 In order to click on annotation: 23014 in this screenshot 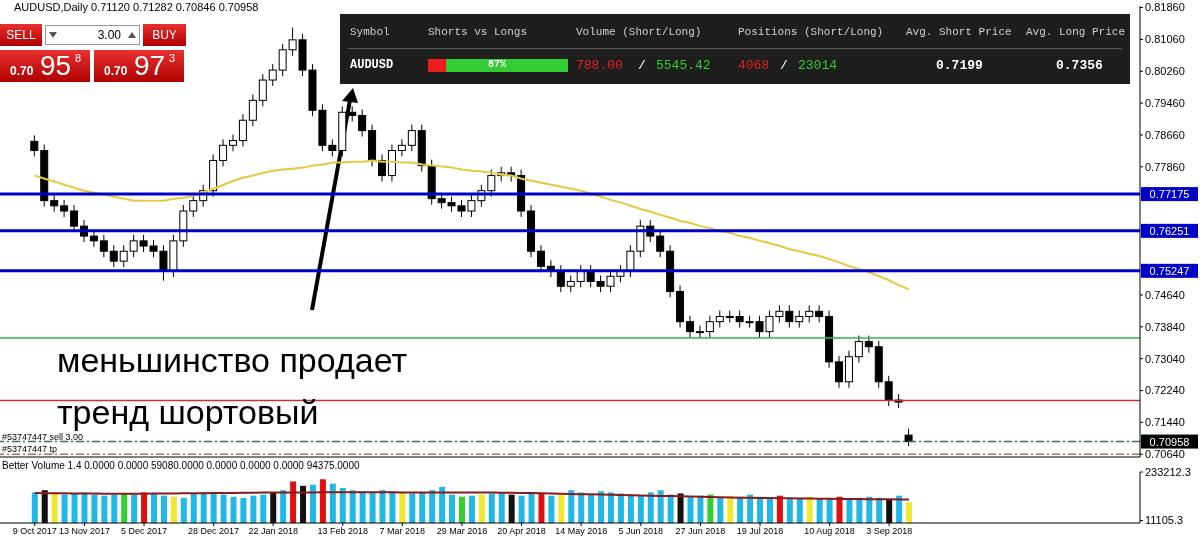, I will do `click(818, 65)`.